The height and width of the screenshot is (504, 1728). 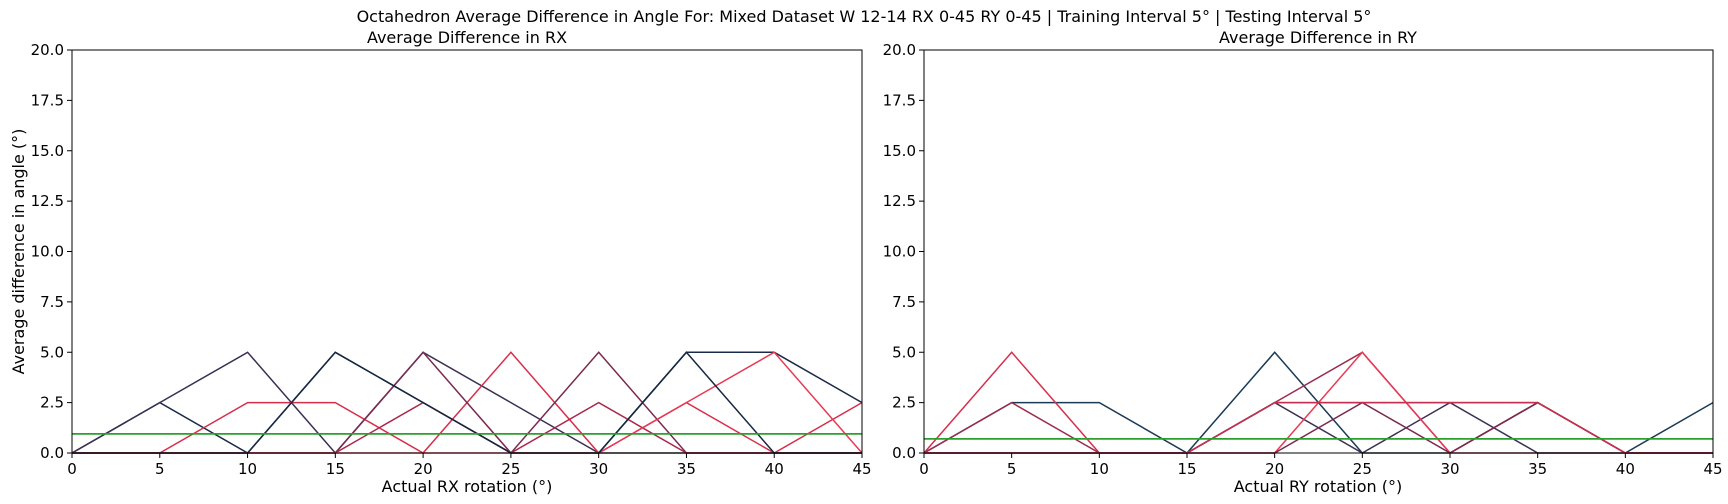 I want to click on subplot-rx-xtick-label: 40, so click(x=774, y=469).